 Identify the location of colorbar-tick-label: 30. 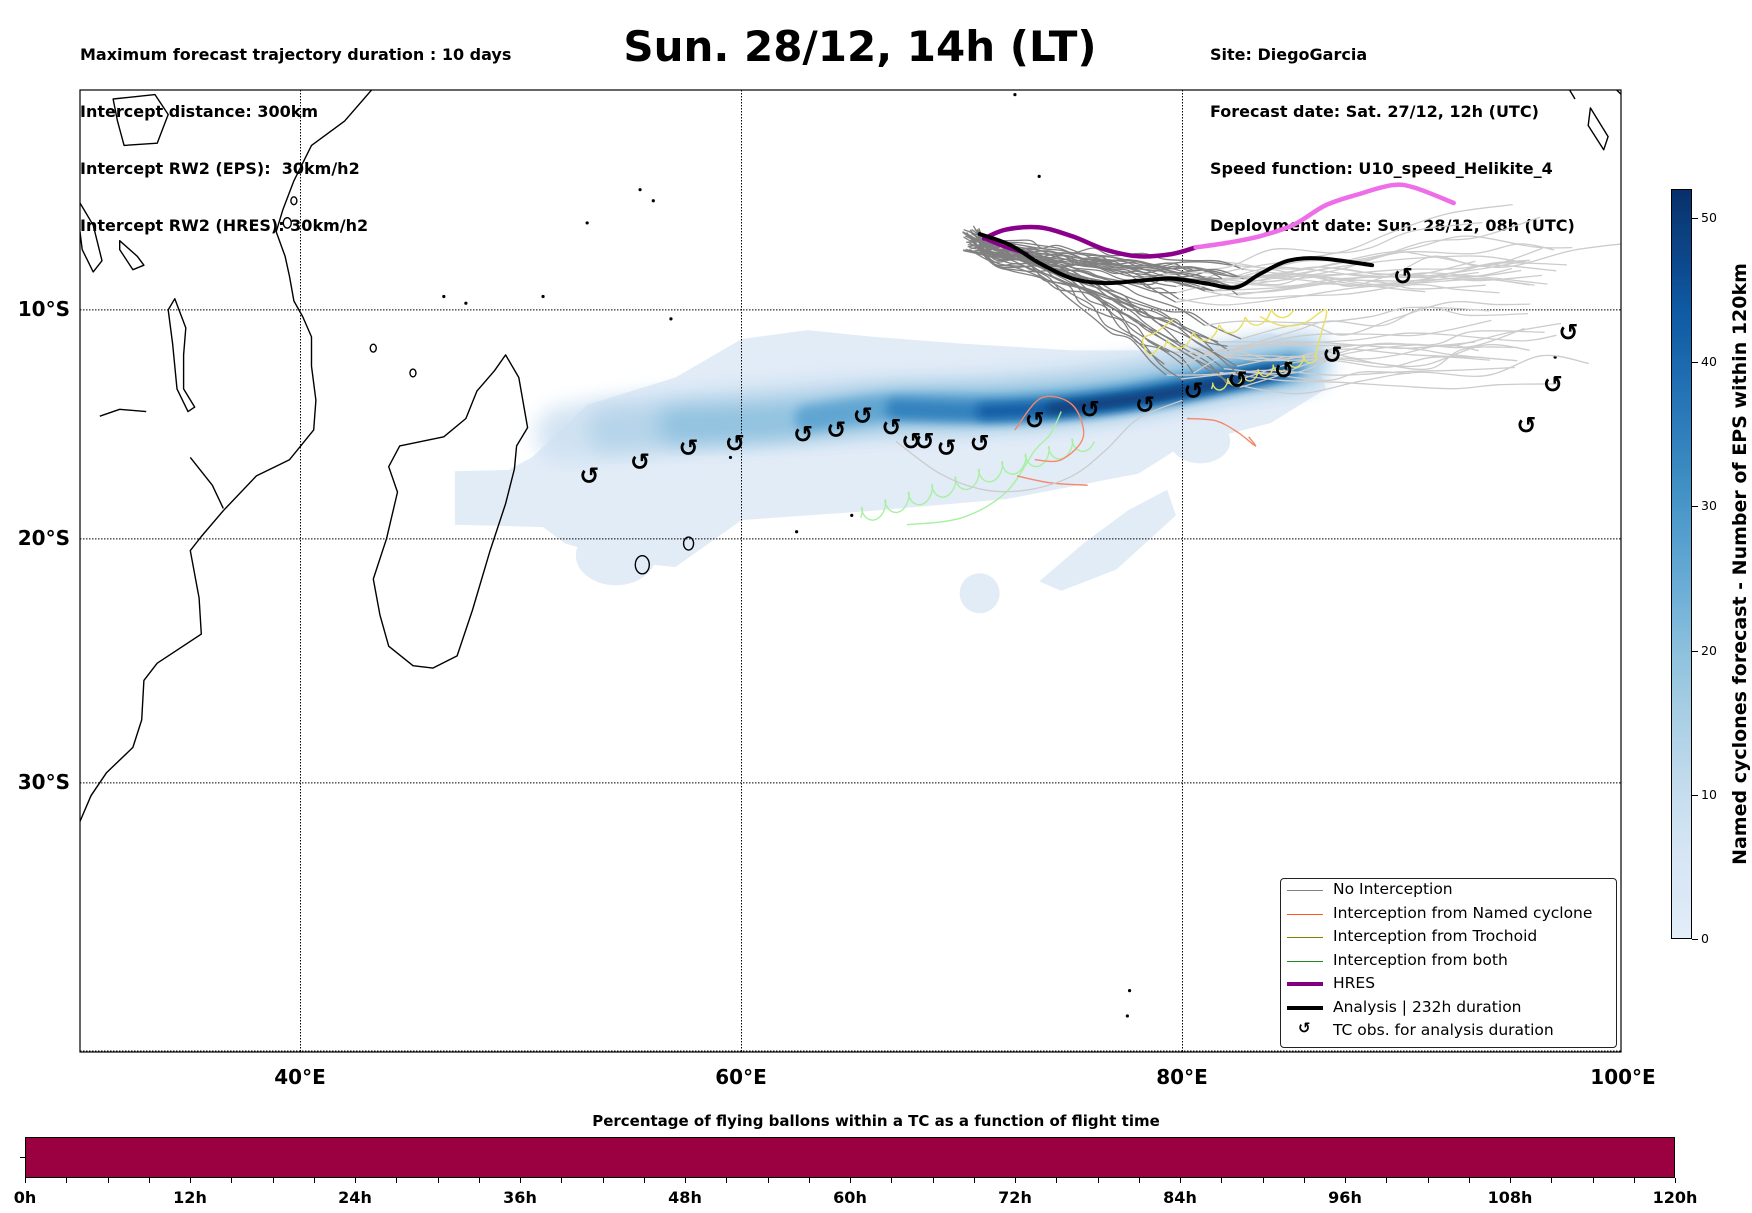
(1709, 506).